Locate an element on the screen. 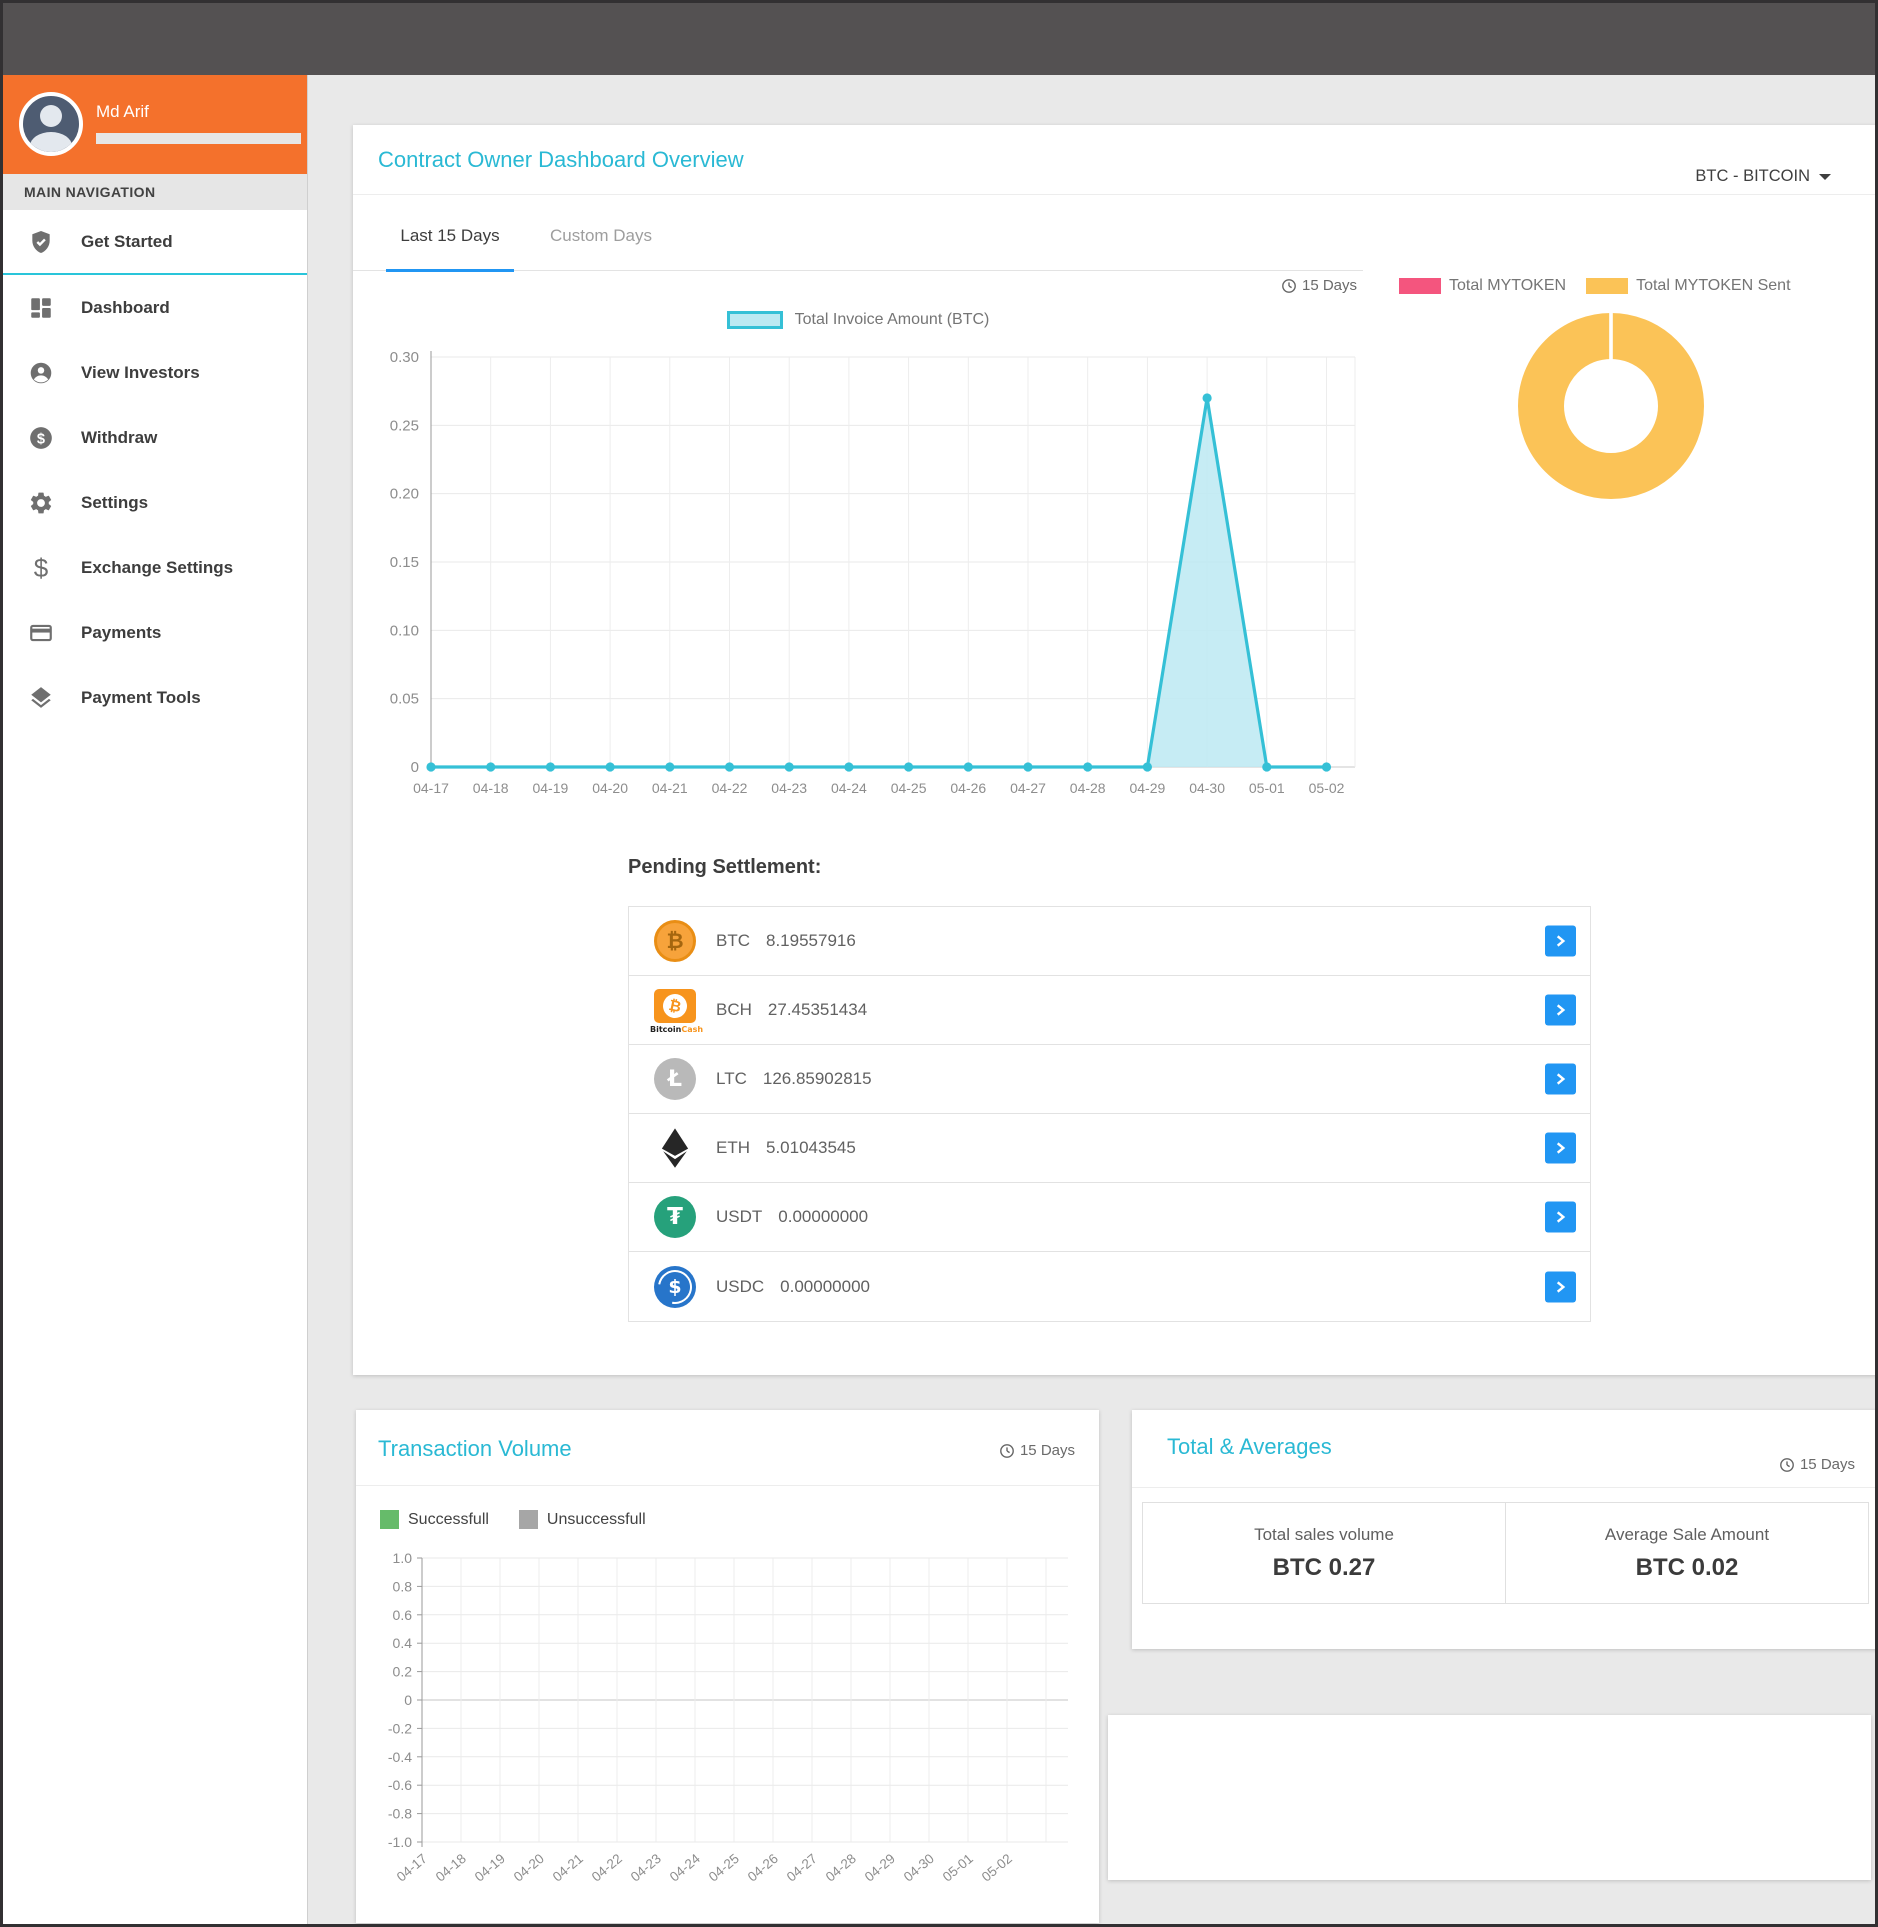  usdt-icon: ₮ is located at coordinates (675, 1217).